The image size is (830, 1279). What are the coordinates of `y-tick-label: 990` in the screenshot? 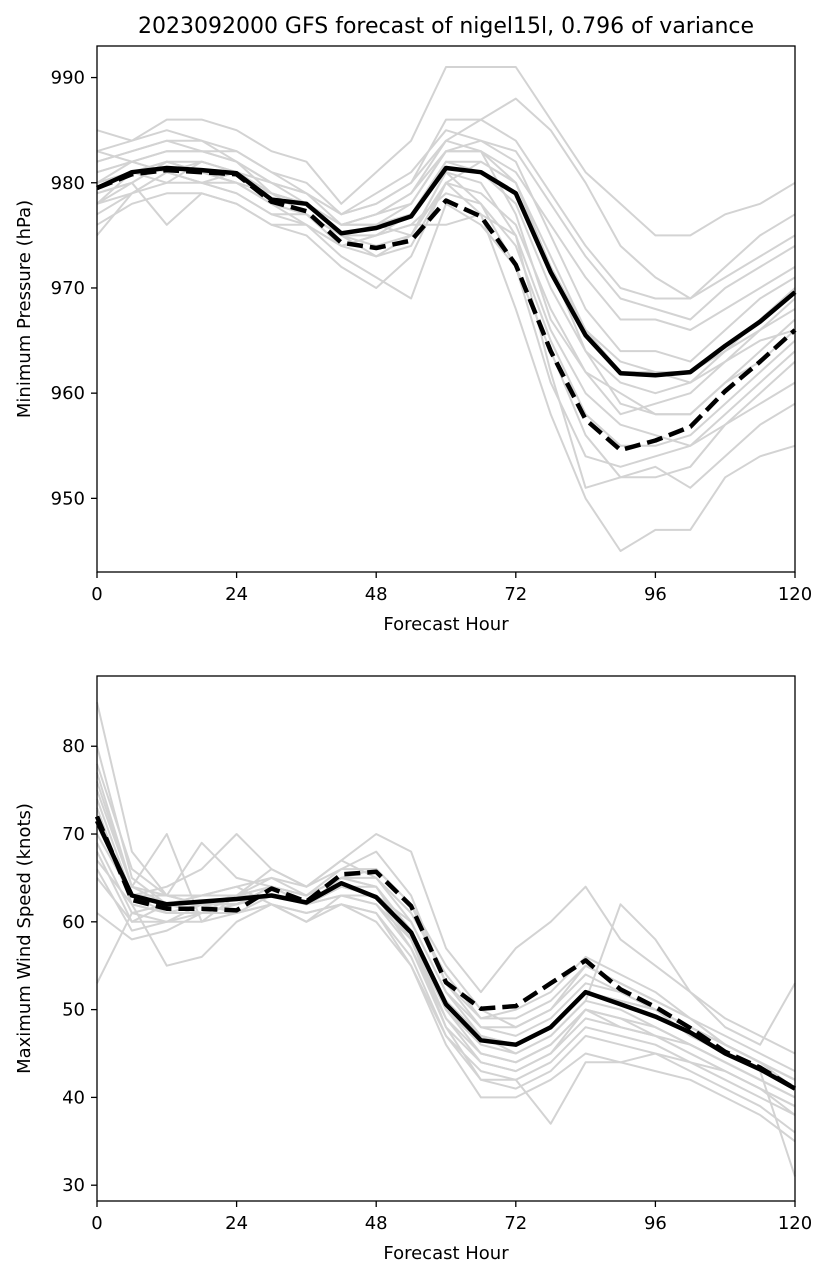 It's located at (68, 78).